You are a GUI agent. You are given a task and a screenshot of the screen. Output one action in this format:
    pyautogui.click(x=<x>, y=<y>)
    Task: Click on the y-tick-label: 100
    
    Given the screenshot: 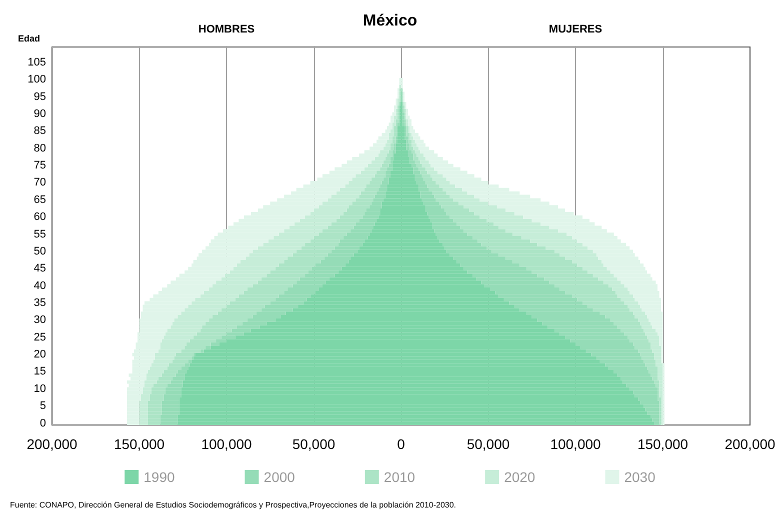 What is the action you would take?
    pyautogui.click(x=37, y=80)
    